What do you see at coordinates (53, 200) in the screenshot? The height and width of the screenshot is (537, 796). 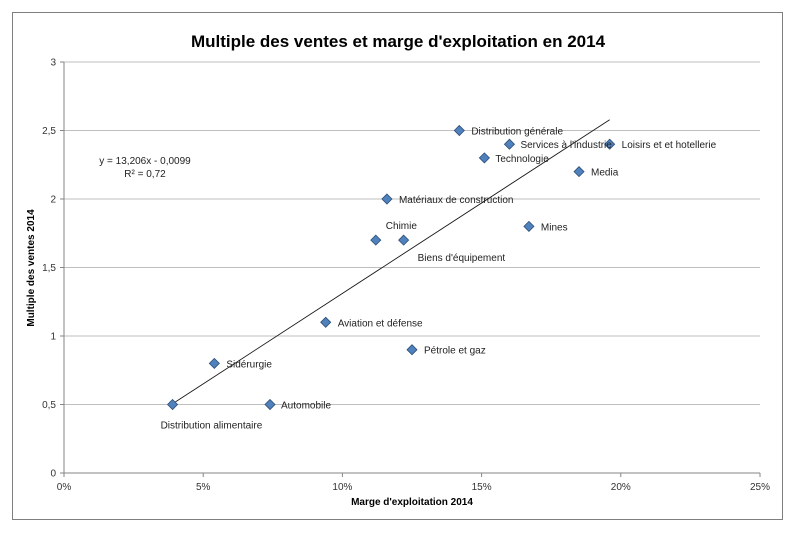 I see `y-tick-label: 2` at bounding box center [53, 200].